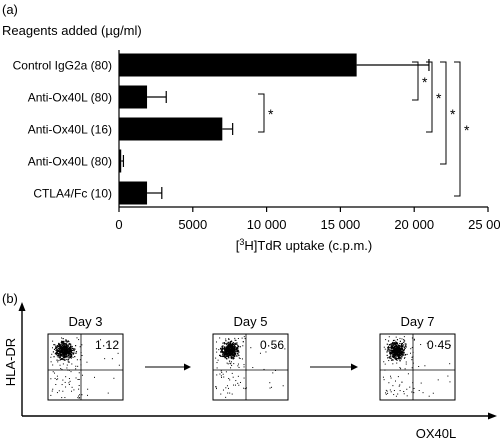  Describe the element at coordinates (341, 224) in the screenshot. I see `x-tick-label: 15 000` at that location.